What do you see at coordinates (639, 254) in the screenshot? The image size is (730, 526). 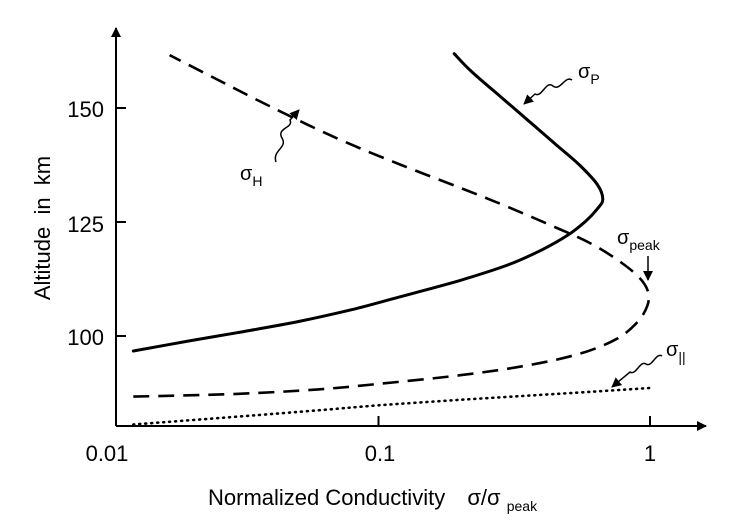 I see `annotation-sigma-peak: σpeak` at bounding box center [639, 254].